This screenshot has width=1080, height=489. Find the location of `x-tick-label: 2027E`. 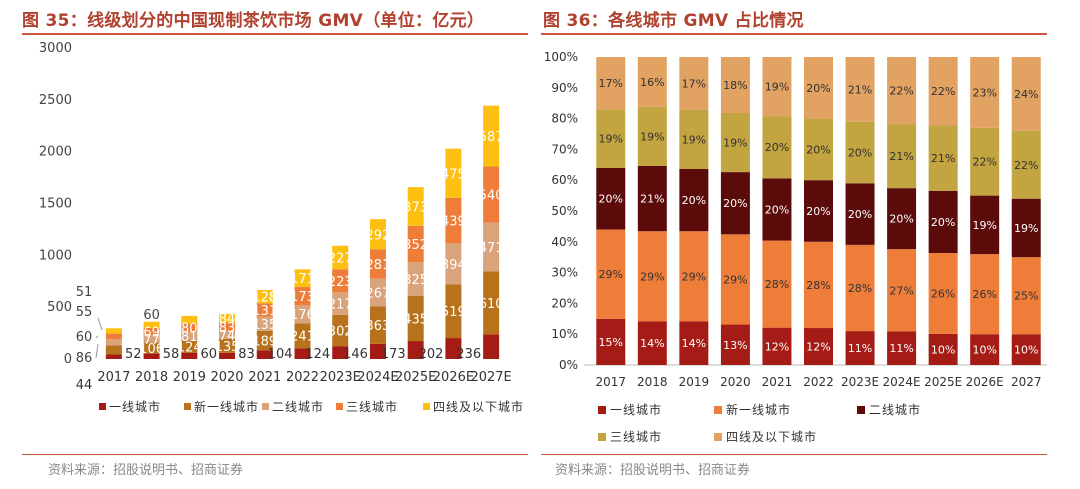

x-tick-label: 2027E is located at coordinates (490, 377).